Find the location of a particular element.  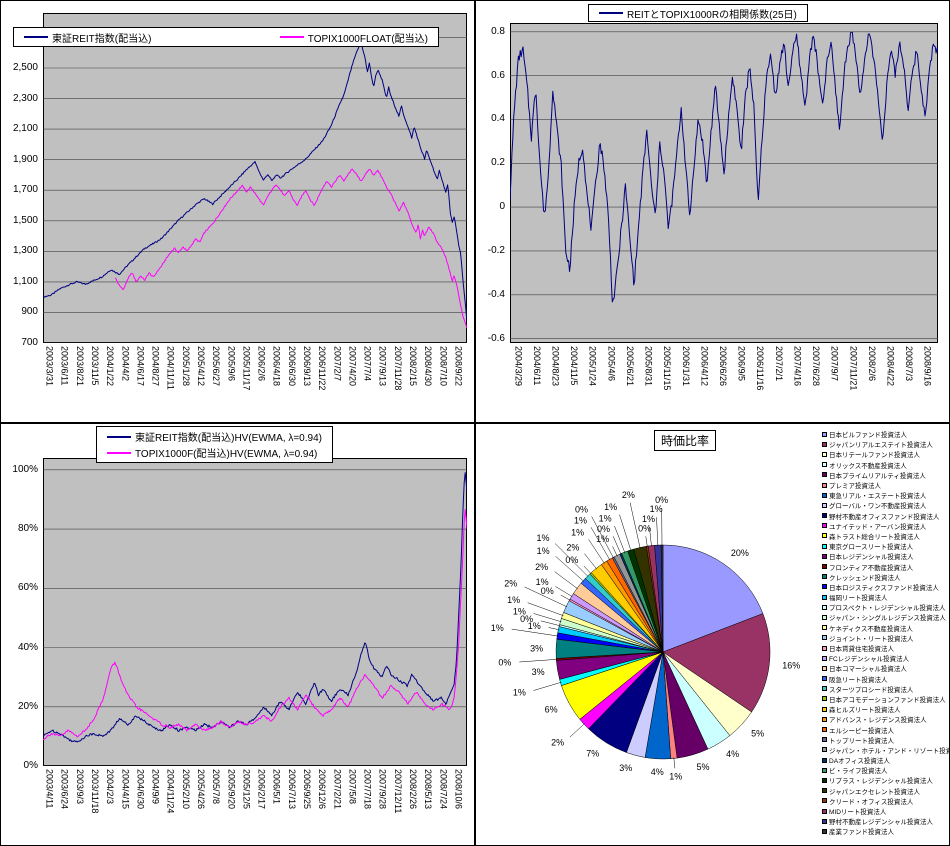

pie-legend-item: クリード・オフィス投資法人 is located at coordinates (885, 801).